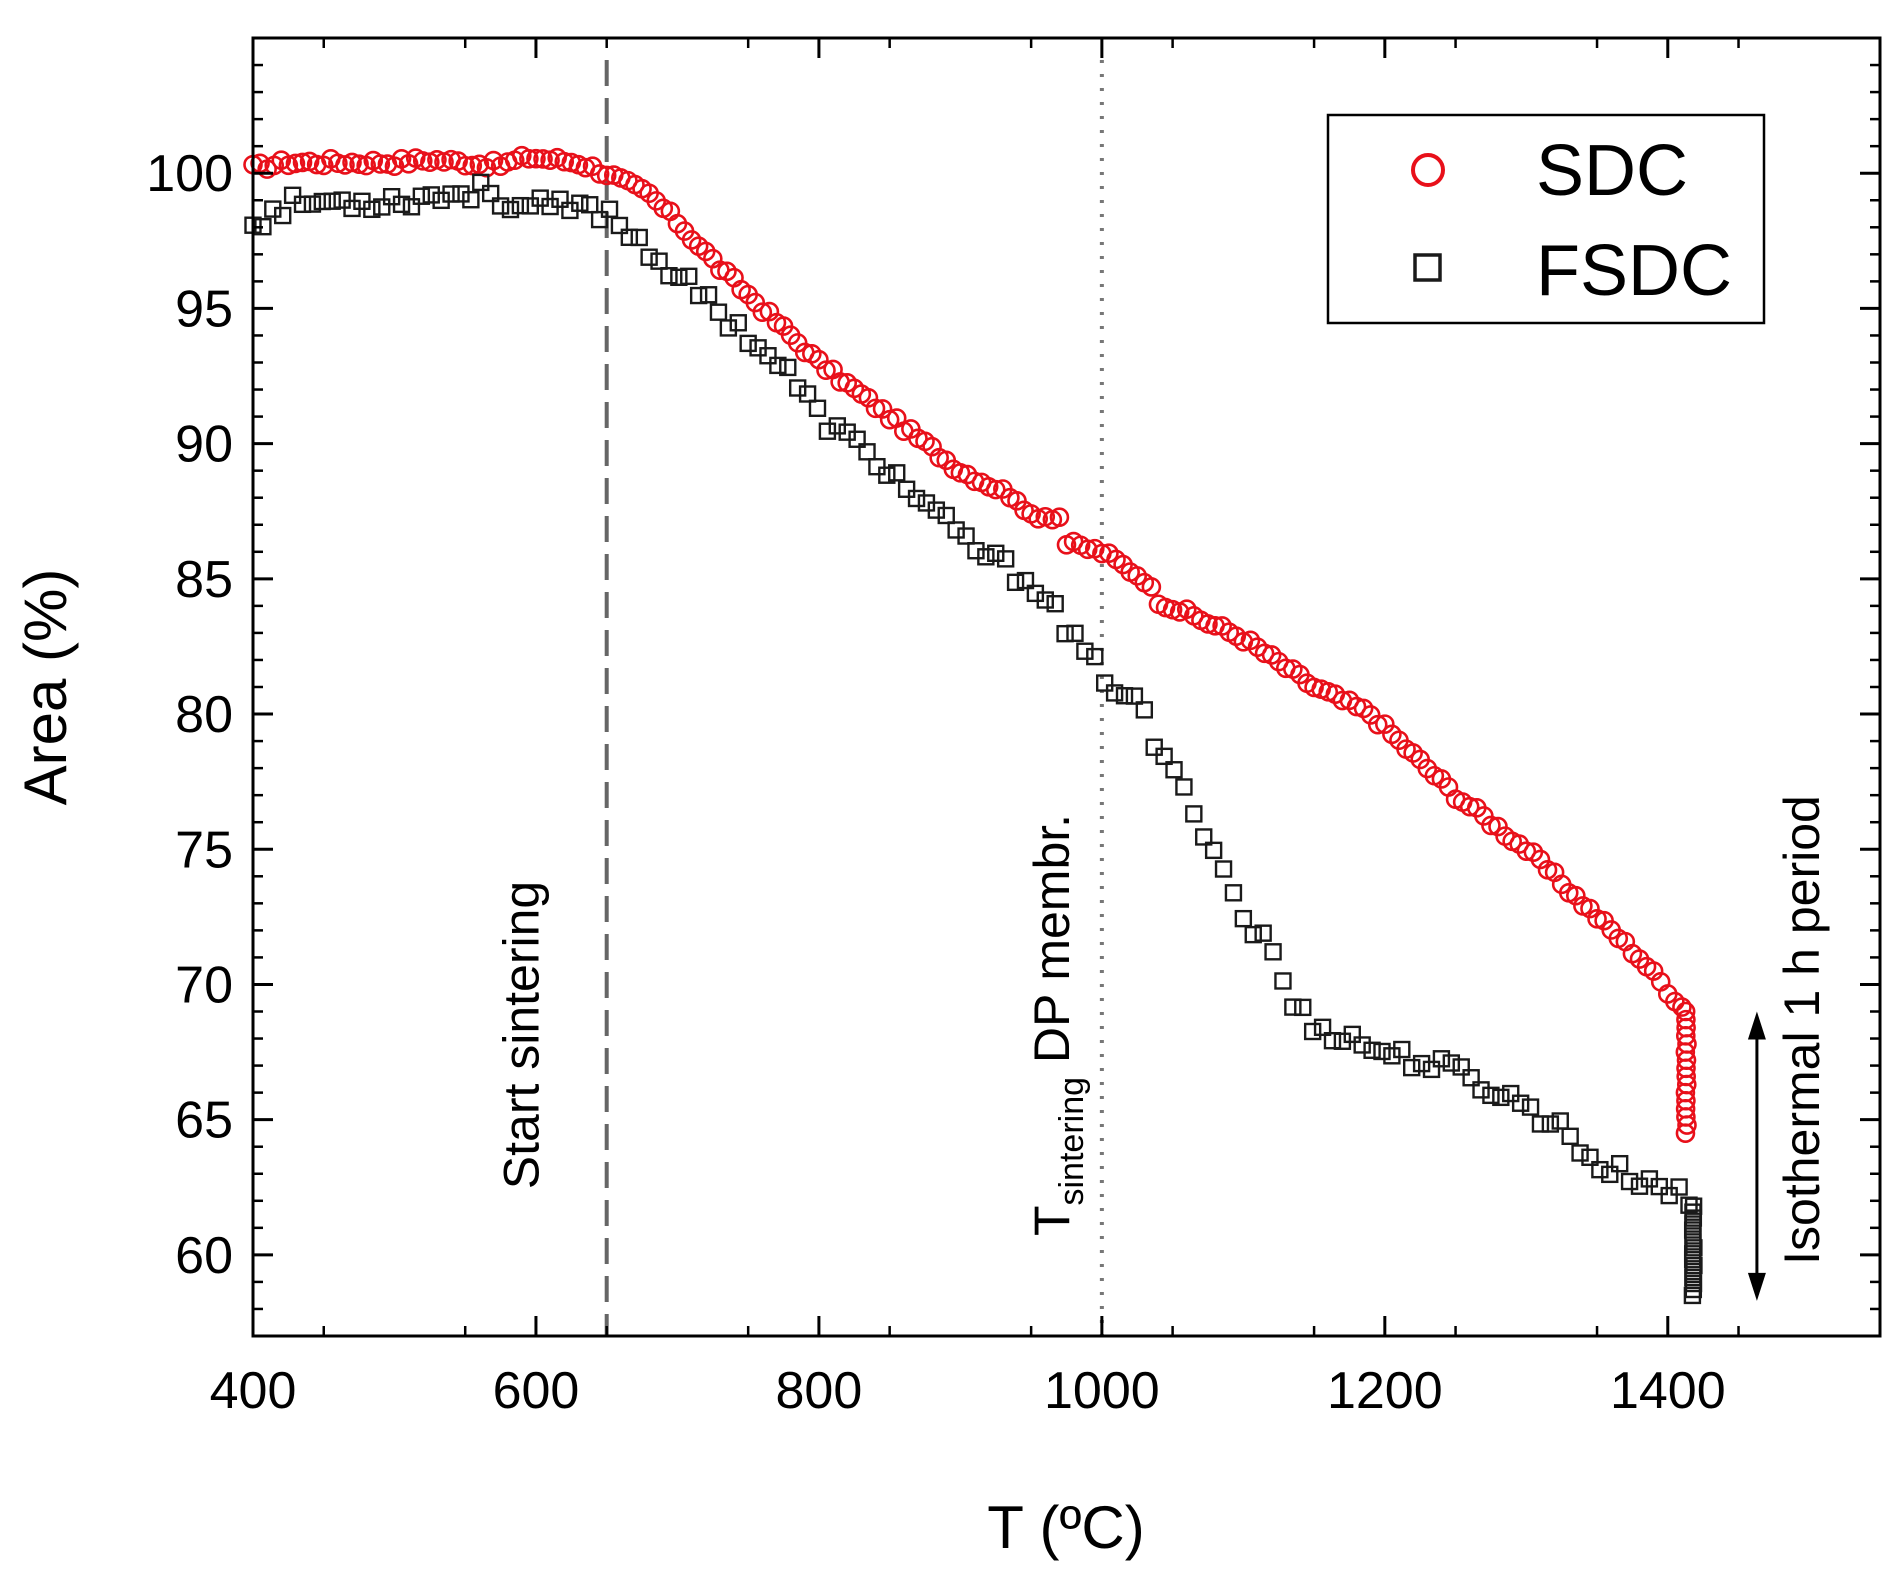 This screenshot has height=1584, width=1896. I want to click on sintering-temperature-label: Tsintering DP membr., so click(1057, 1025).